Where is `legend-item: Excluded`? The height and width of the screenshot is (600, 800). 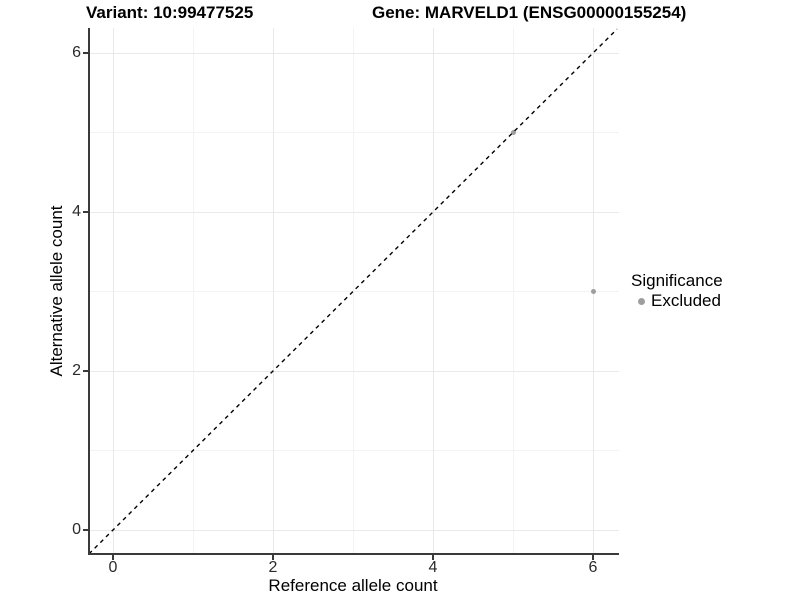 legend-item: Excluded is located at coordinates (677, 301).